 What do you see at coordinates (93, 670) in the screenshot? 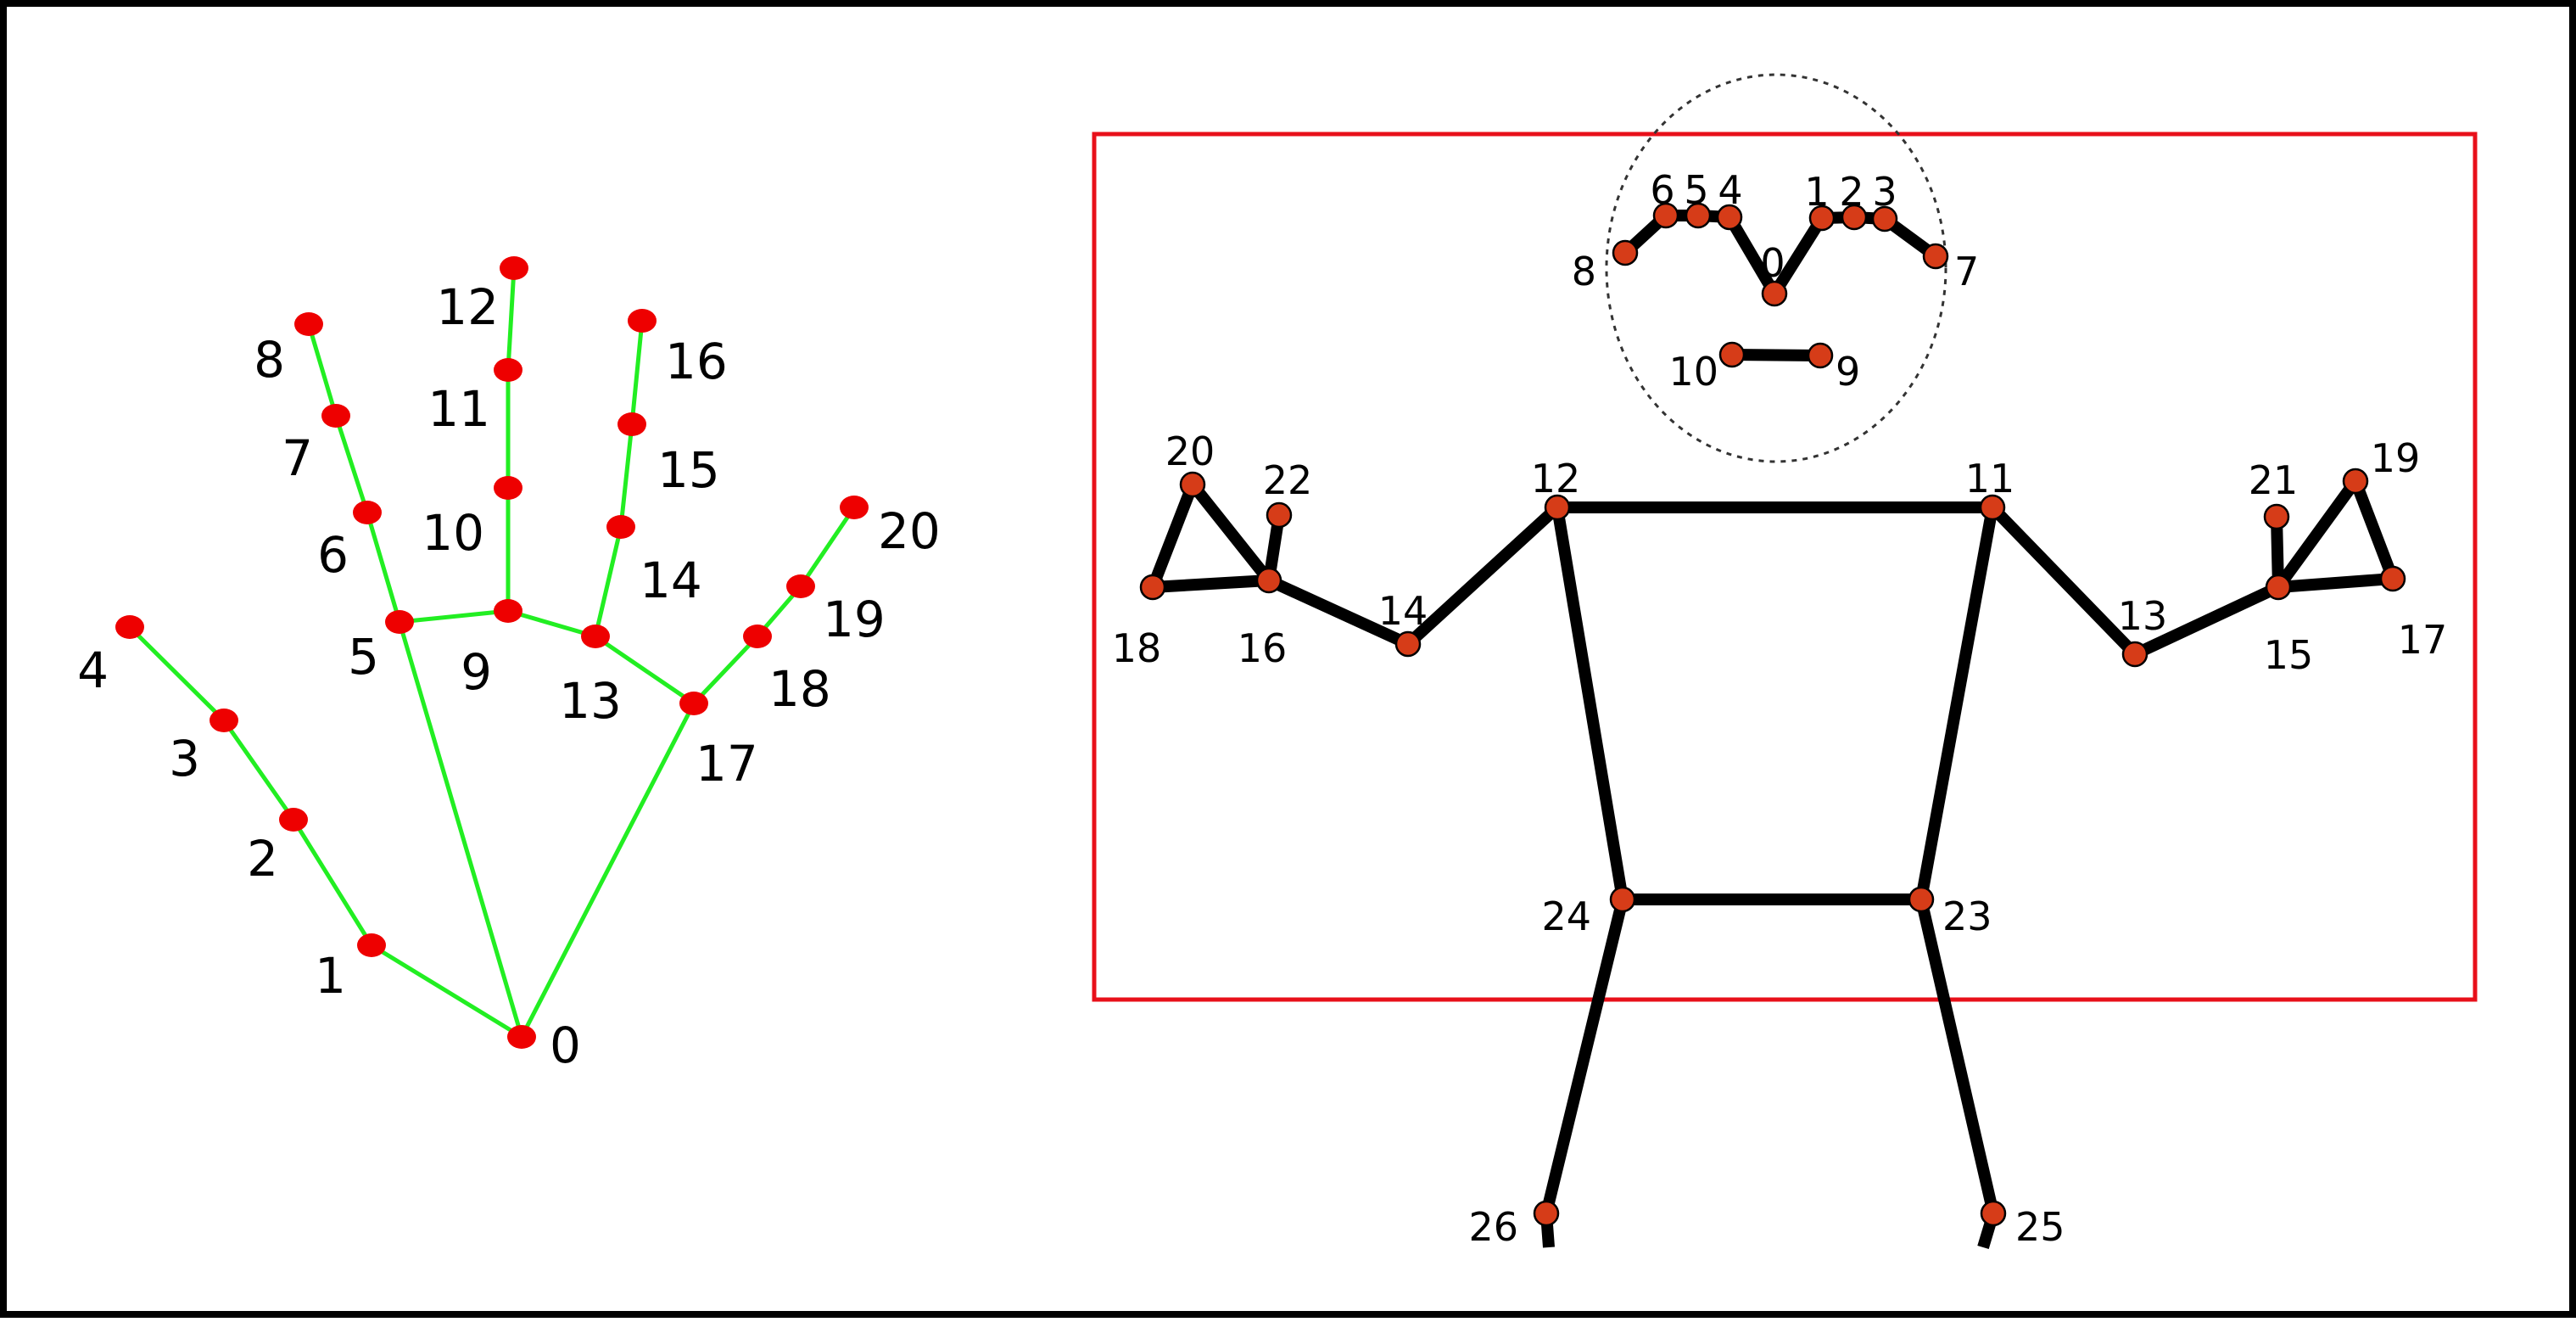
I see `hand-landmark-label-4: 4` at bounding box center [93, 670].